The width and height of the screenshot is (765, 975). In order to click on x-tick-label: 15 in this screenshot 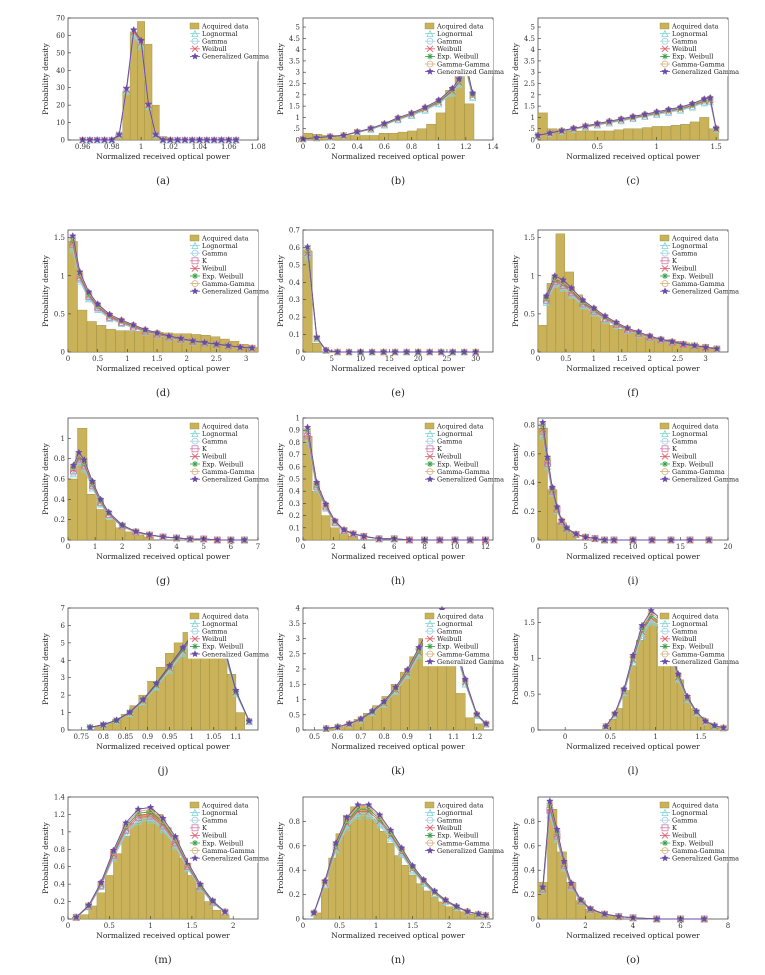, I will do `click(389, 359)`.